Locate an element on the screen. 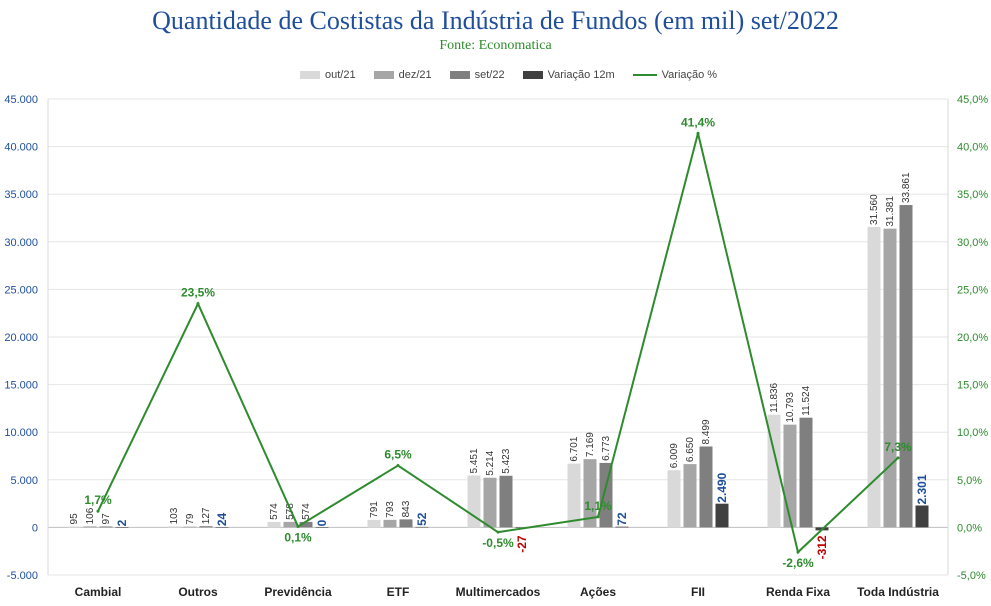 The height and width of the screenshot is (606, 991). y-left-tick-label: 45.000 is located at coordinates (21, 100).